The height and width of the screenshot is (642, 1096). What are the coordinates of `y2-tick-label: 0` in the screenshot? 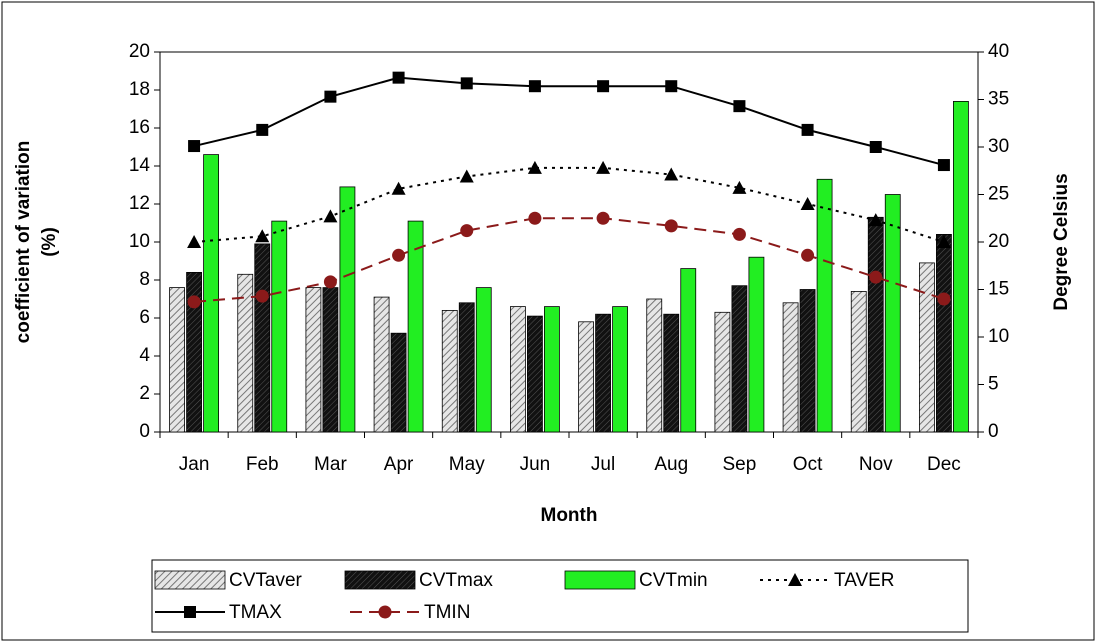 It's located at (993, 431).